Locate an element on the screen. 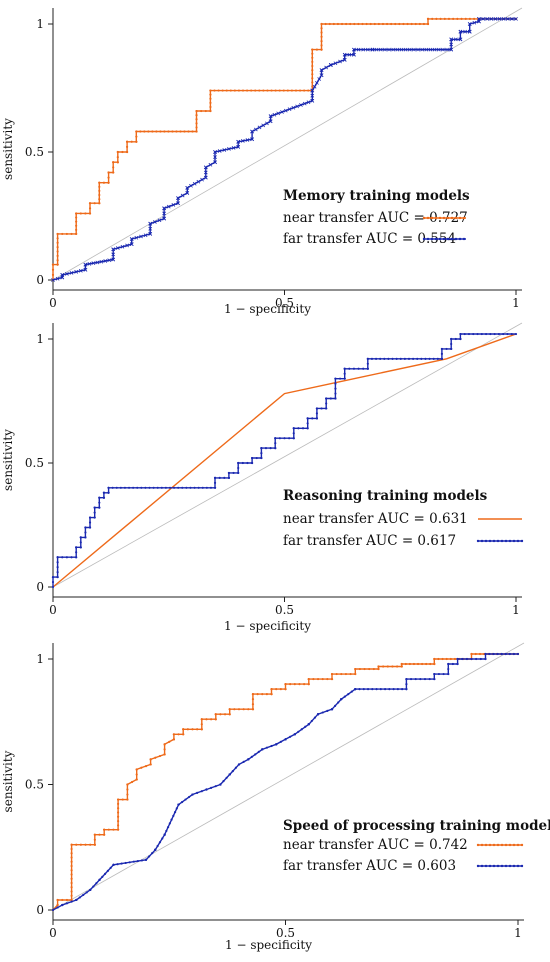  x-tick-label: 1 is located at coordinates (516, 303).